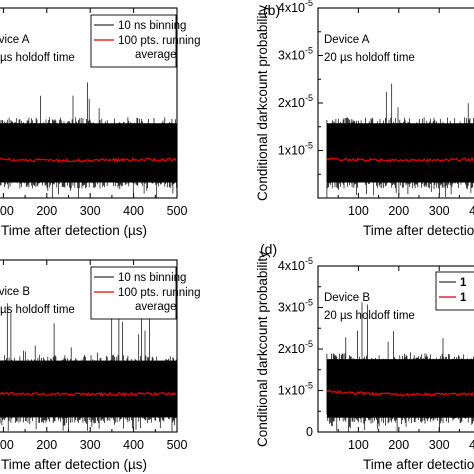  I want to click on y-tick-mantissa: 0, so click(309, 432).